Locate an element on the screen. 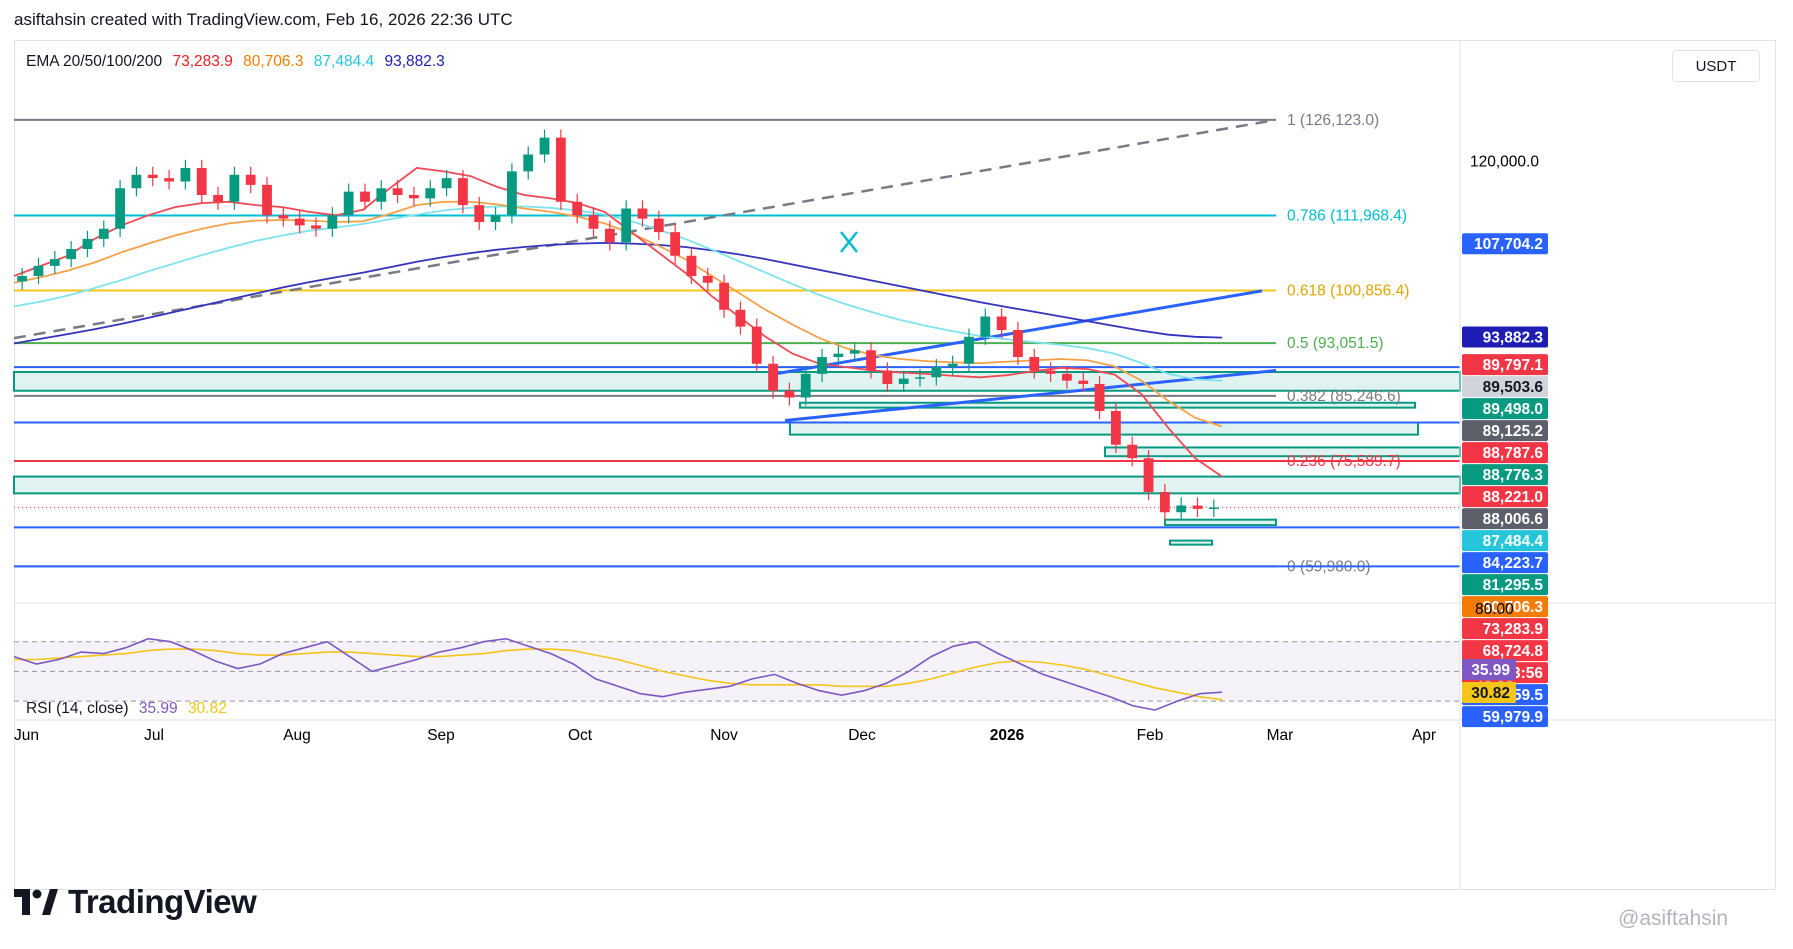  rsi-ma-line is located at coordinates (618, 674).